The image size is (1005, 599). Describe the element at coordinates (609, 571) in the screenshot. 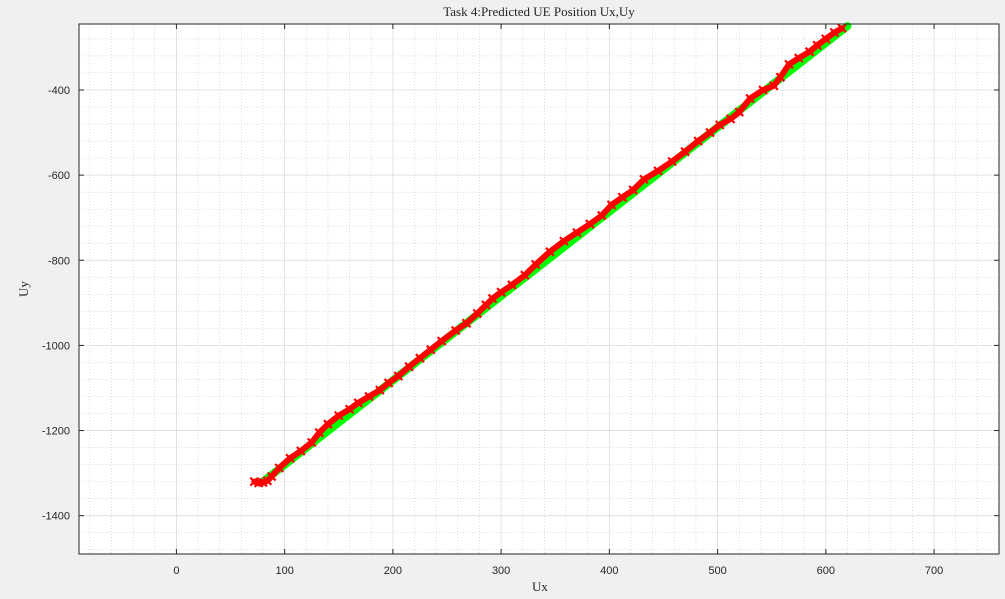

I see `x-tick-label: 400` at that location.